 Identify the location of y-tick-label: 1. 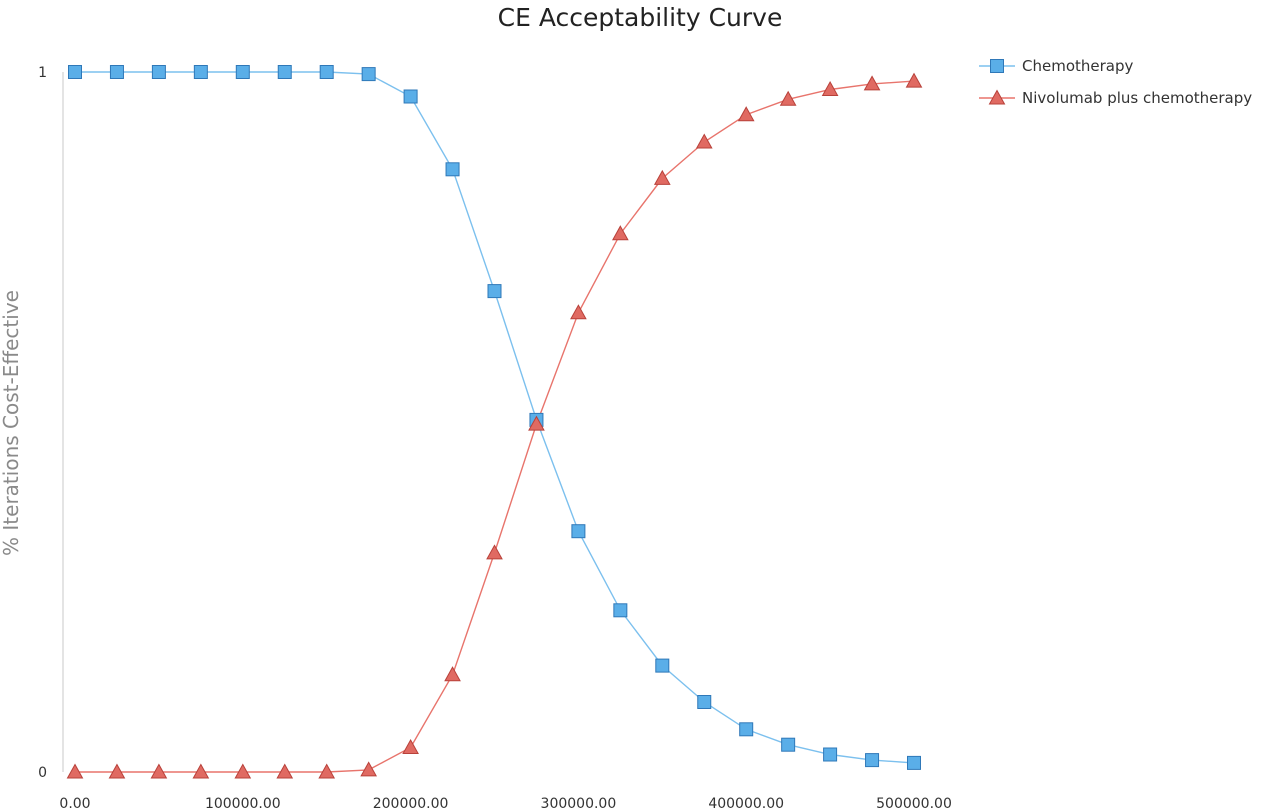
(42, 73).